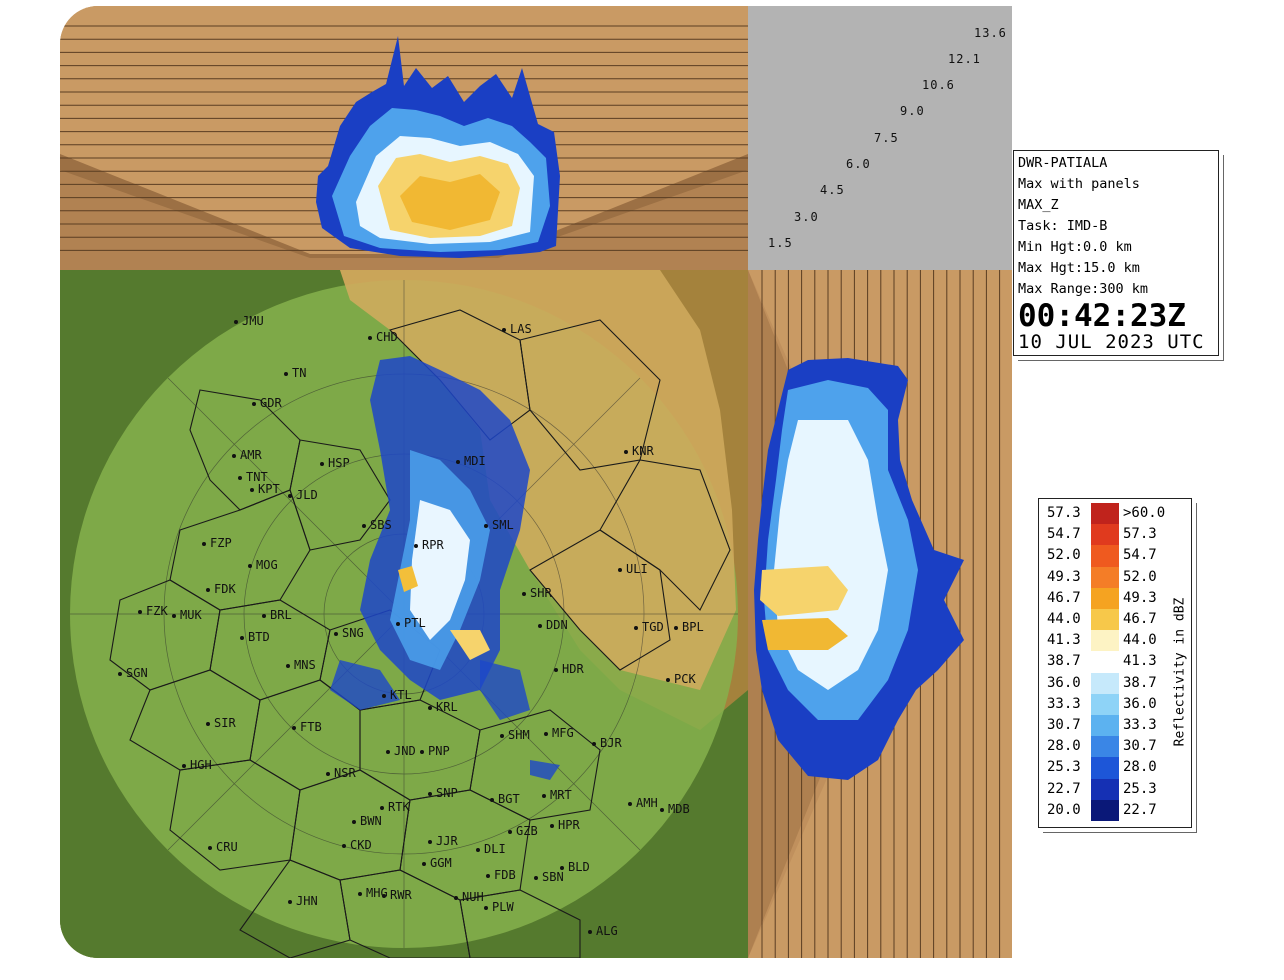 The width and height of the screenshot is (1284, 980). Describe the element at coordinates (515, 735) in the screenshot. I see `city-label: SHM` at that location.